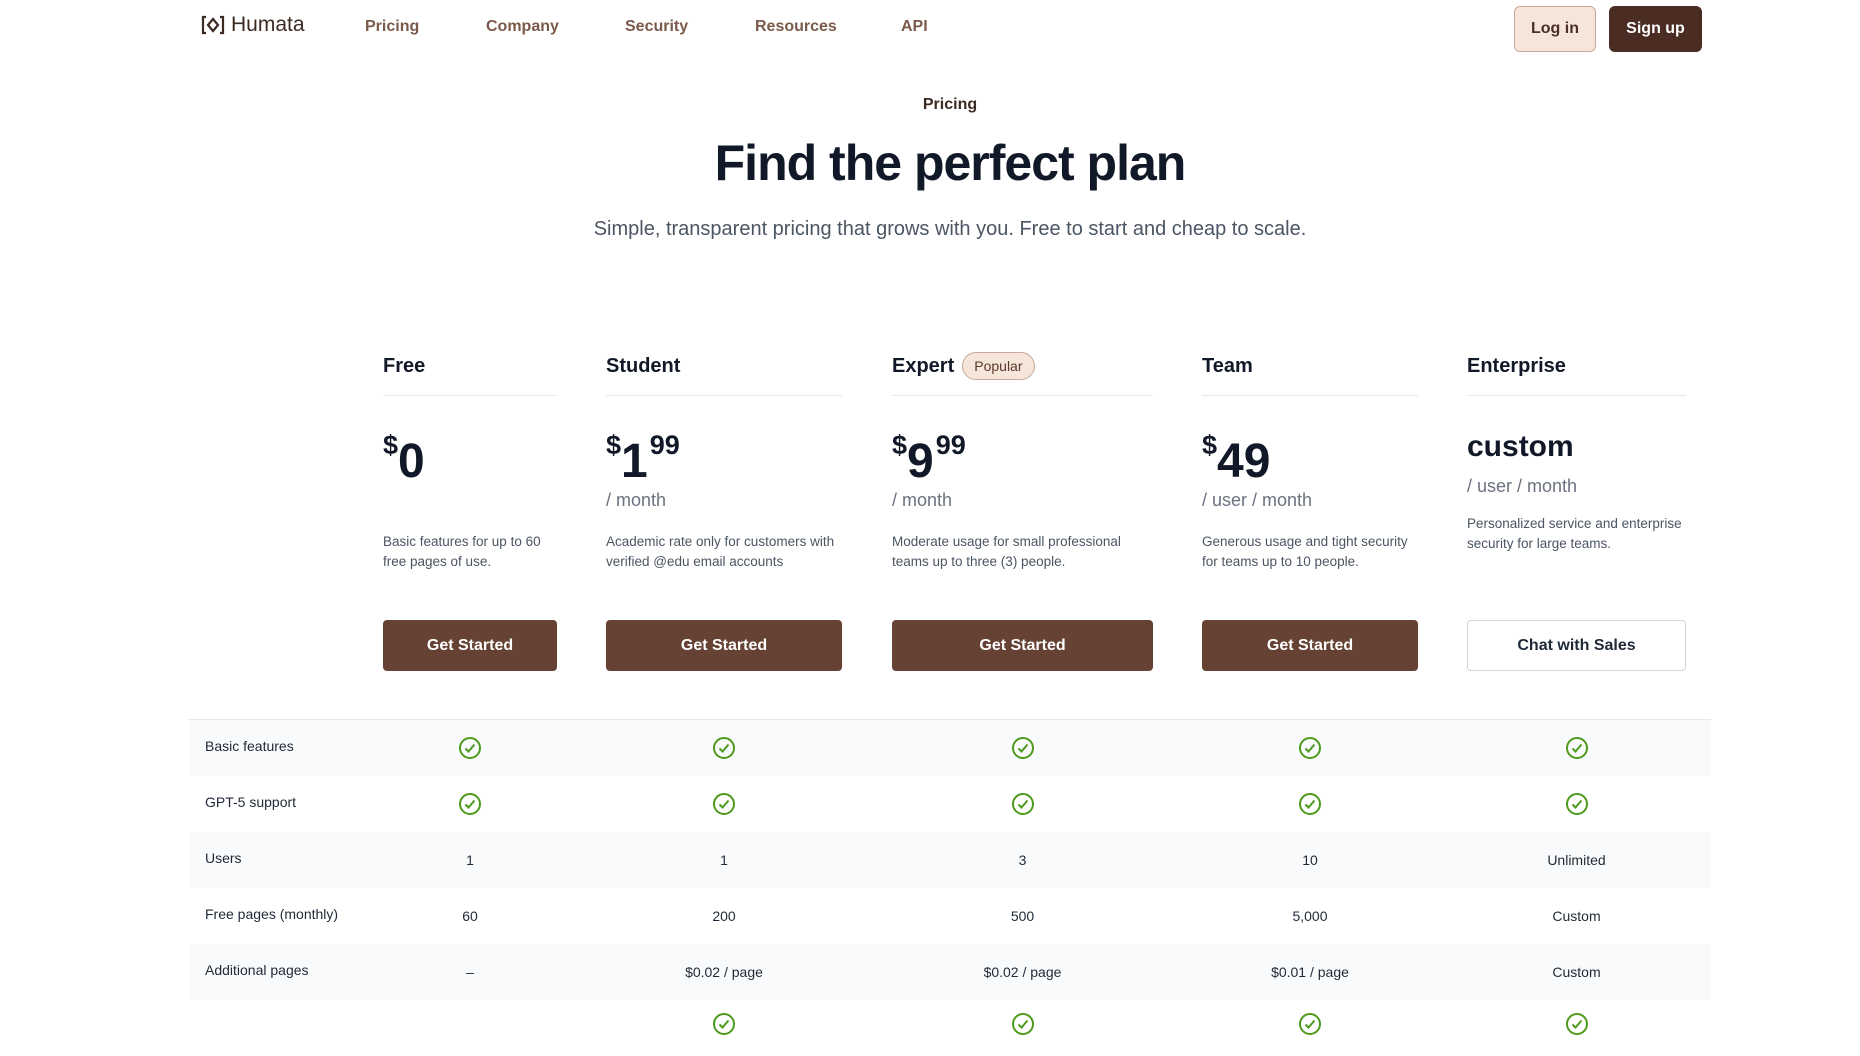 Image resolution: width=1860 pixels, height=1056 pixels. What do you see at coordinates (724, 458) in the screenshot?
I see `plan-price: $1 99` at bounding box center [724, 458].